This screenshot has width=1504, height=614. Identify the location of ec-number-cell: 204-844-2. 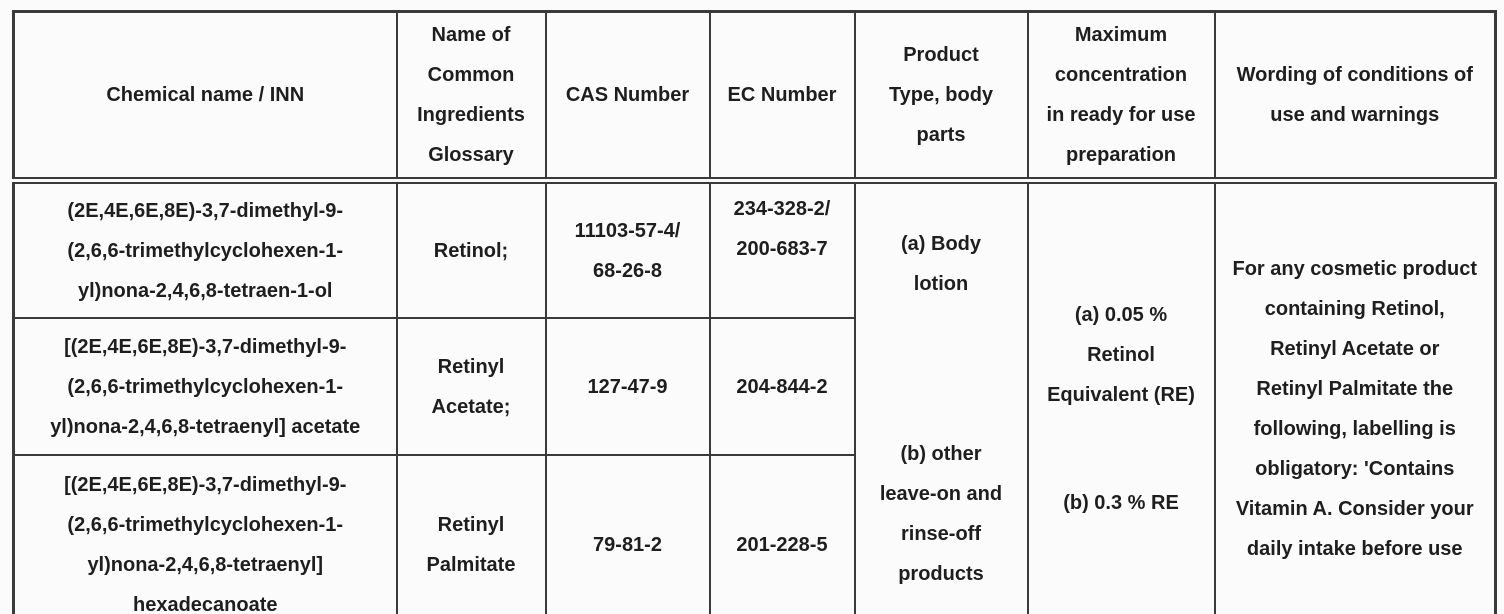
(782, 387).